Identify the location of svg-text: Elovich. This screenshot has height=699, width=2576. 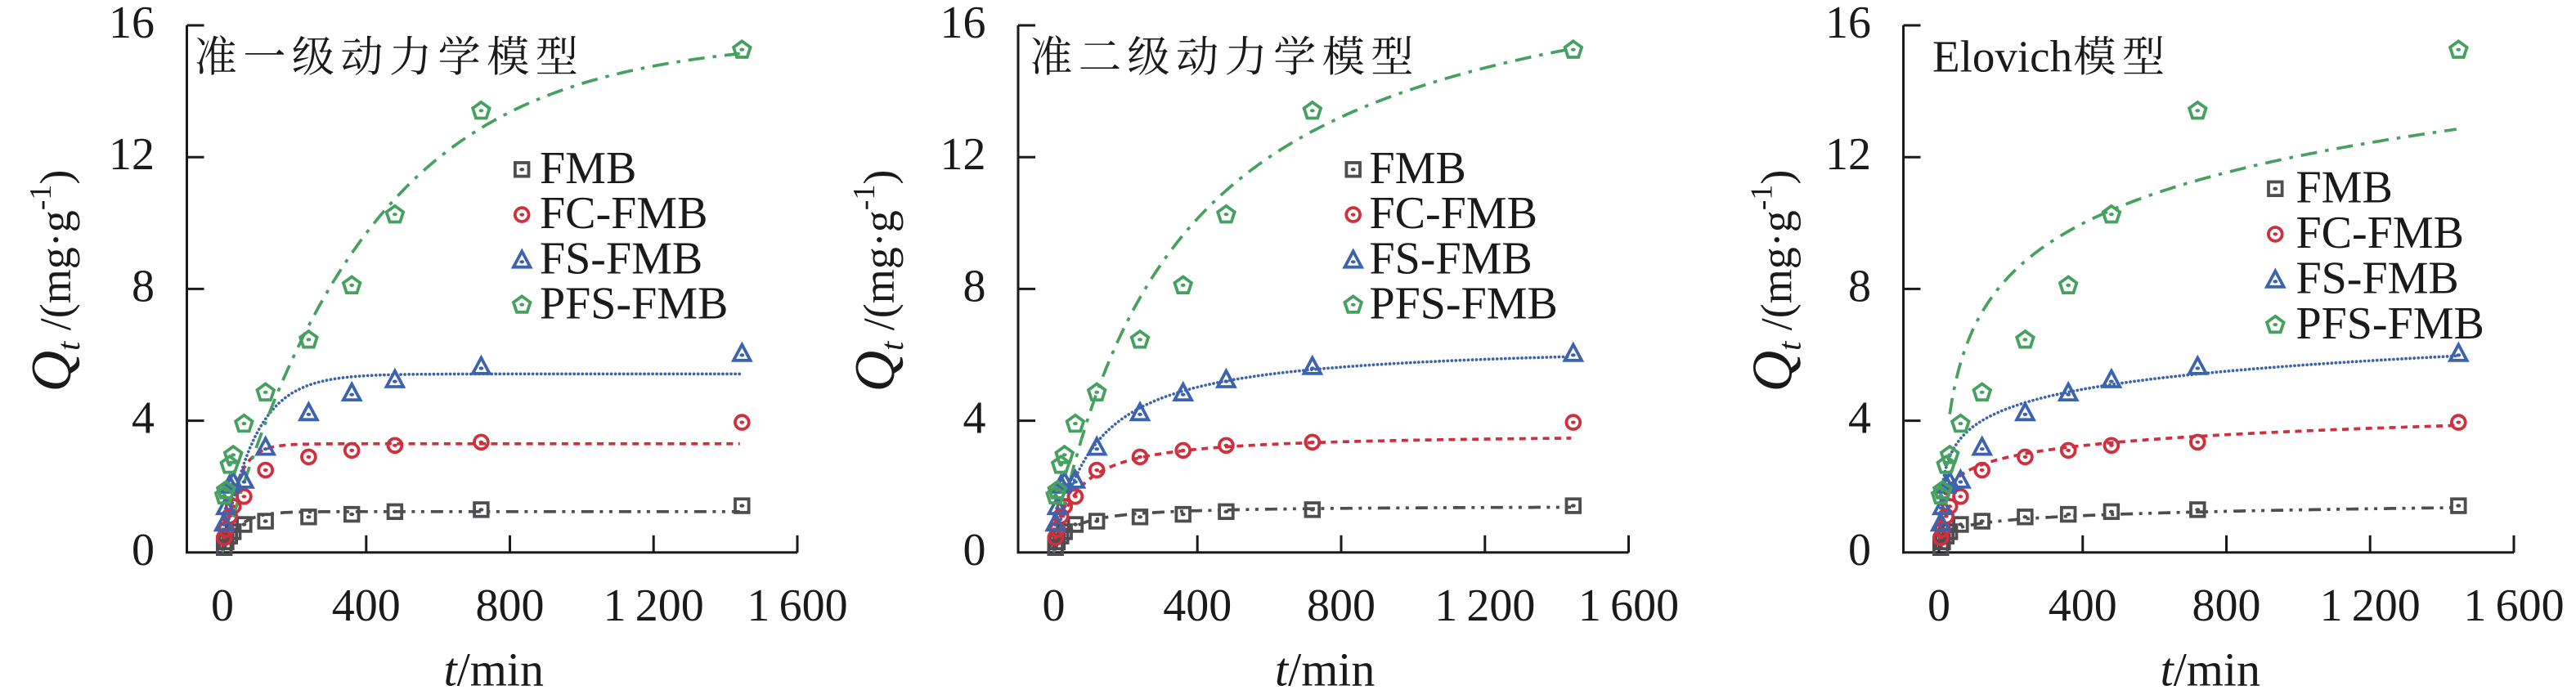
(2002, 57).